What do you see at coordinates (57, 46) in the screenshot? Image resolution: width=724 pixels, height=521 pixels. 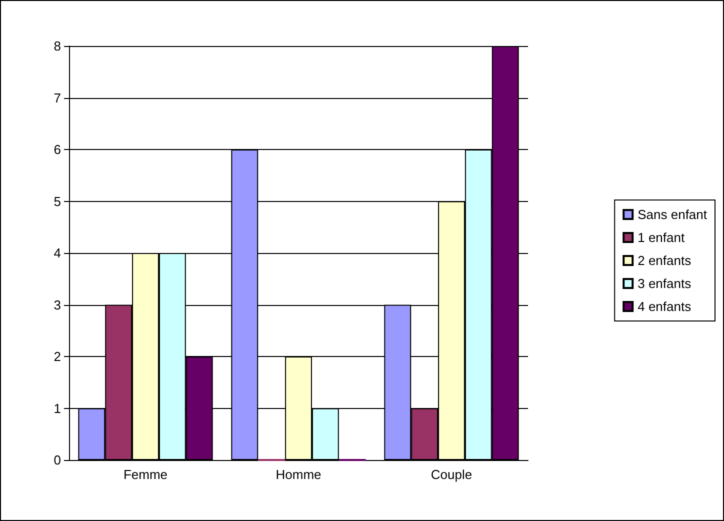 I see `y-tick-label: 8` at bounding box center [57, 46].